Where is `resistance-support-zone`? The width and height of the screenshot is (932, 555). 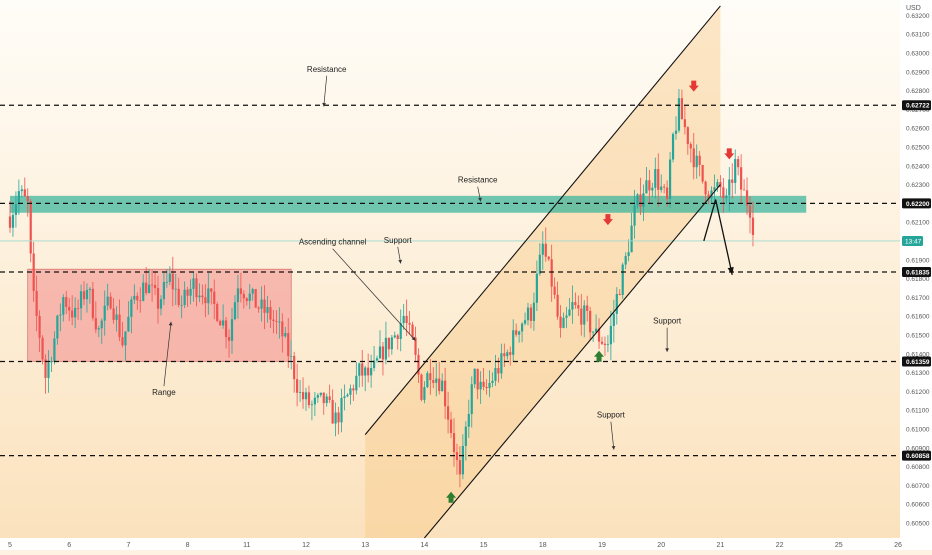
resistance-support-zone is located at coordinates (408, 204).